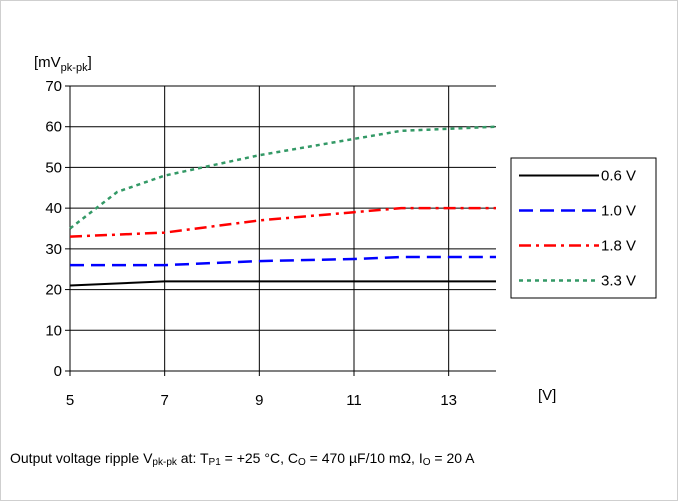 Image resolution: width=678 pixels, height=501 pixels. What do you see at coordinates (53, 290) in the screenshot?
I see `y-tick-label: 20` at bounding box center [53, 290].